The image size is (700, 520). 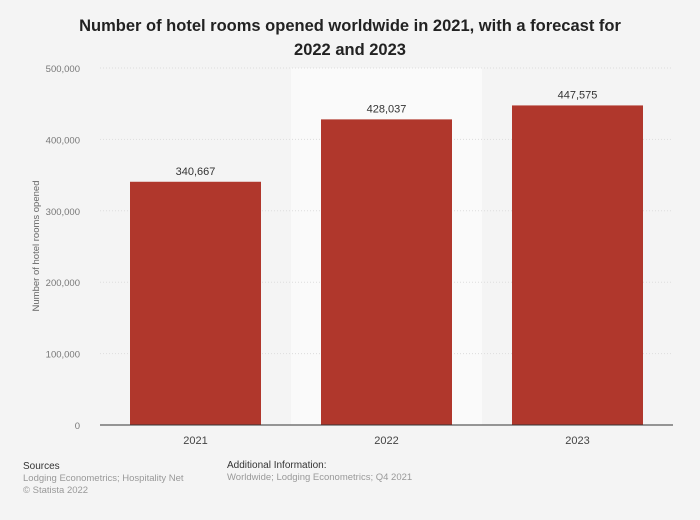 I want to click on data-label: 447,575, so click(x=578, y=95).